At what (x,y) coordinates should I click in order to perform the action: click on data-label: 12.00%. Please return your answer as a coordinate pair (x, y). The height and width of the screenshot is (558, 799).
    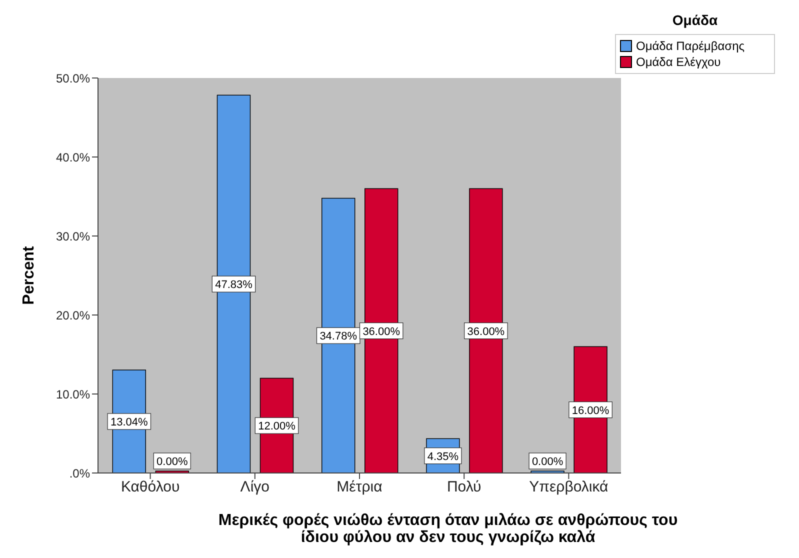
    Looking at the image, I should click on (277, 426).